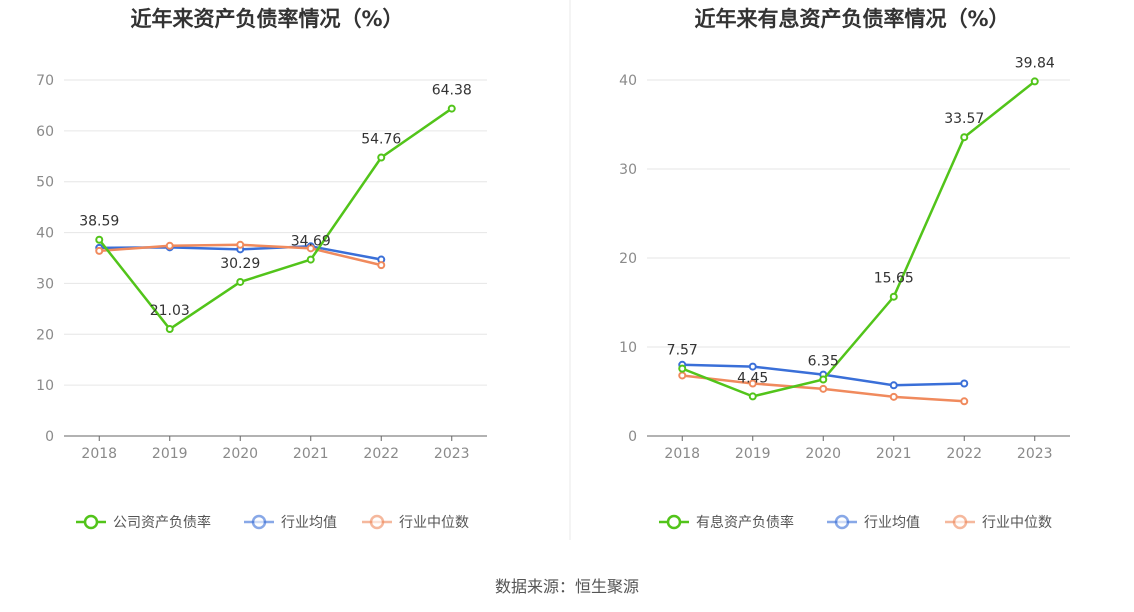  I want to click on chart-title: 近年来有息资产负债率情况（%）, so click(851, 19).